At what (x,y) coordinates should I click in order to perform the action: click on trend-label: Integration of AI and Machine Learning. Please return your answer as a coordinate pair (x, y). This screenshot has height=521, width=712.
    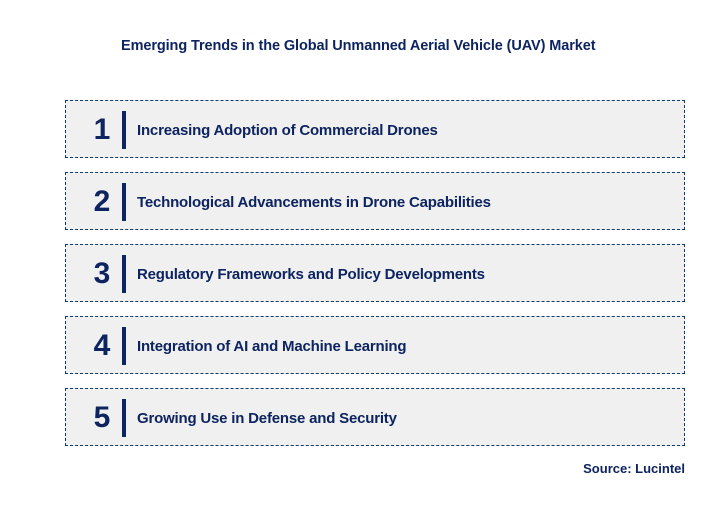
    Looking at the image, I should click on (272, 346).